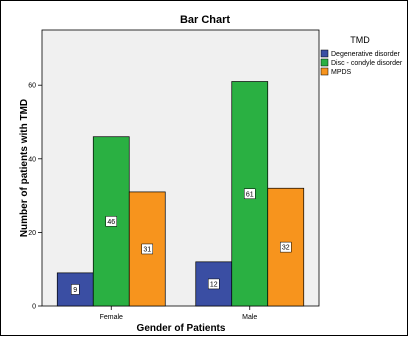 The image size is (410, 338). I want to click on x-tick-label: Male, so click(249, 317).